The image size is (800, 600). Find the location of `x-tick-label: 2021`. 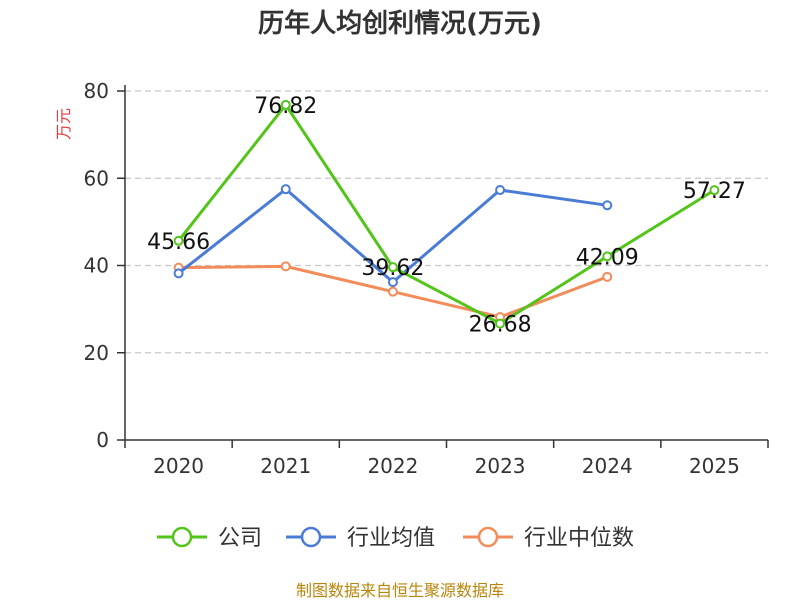

x-tick-label: 2021 is located at coordinates (285, 466).